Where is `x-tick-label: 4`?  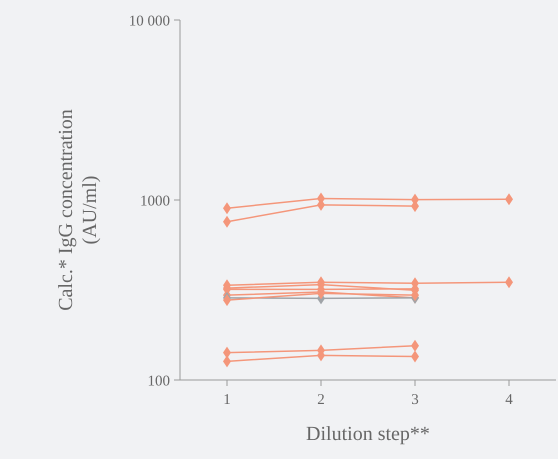
x-tick-label: 4 is located at coordinates (509, 400).